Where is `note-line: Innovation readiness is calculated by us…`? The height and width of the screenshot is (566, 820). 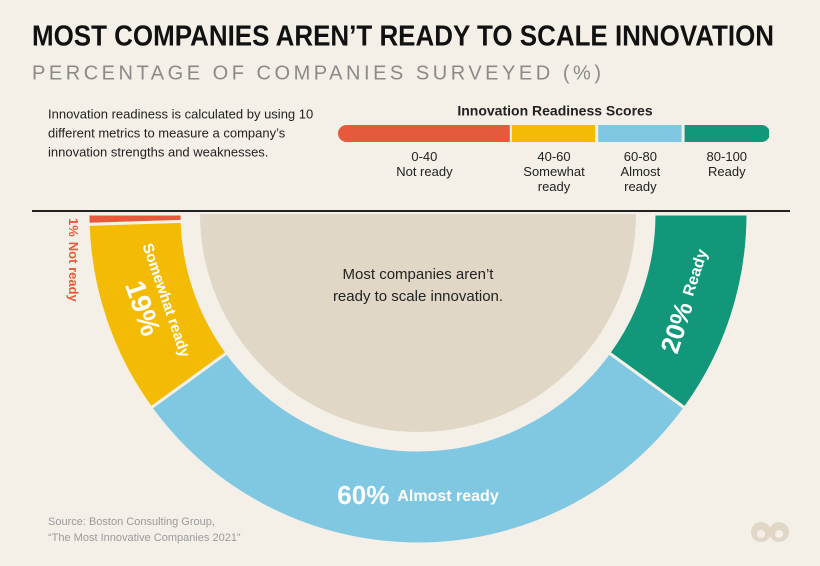
note-line: Innovation readiness is calculated by us… is located at coordinates (180, 113).